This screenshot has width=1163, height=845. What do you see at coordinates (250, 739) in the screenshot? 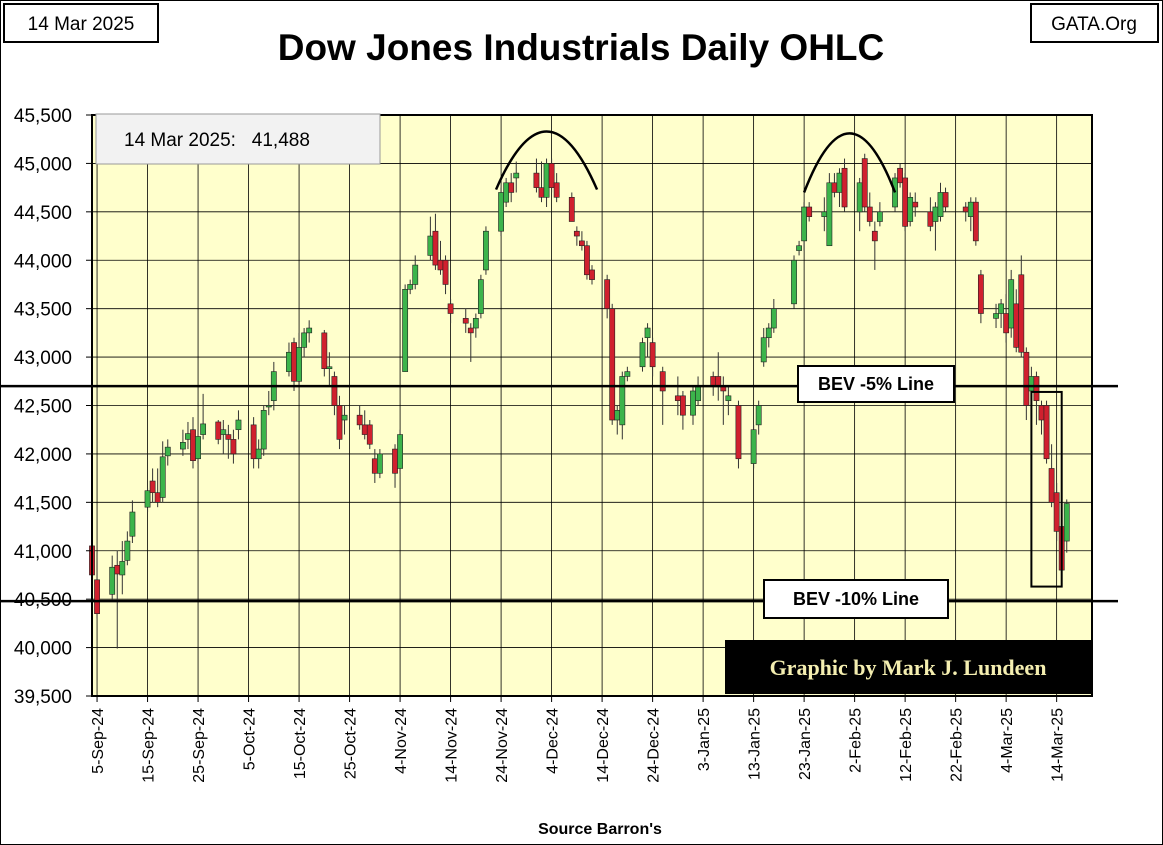
I see `x-tick-label: 5-Oct-24` at bounding box center [250, 739].